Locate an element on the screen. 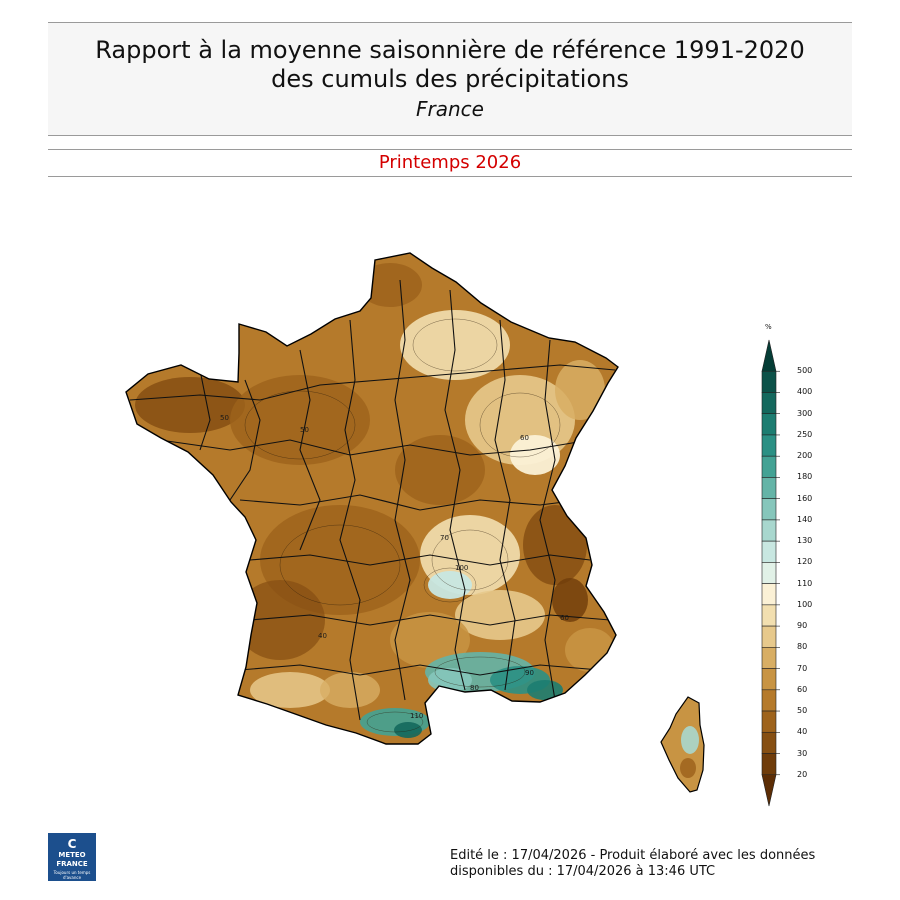 This screenshot has height=900, width=900. legend-tick-label: 50 is located at coordinates (802, 711).